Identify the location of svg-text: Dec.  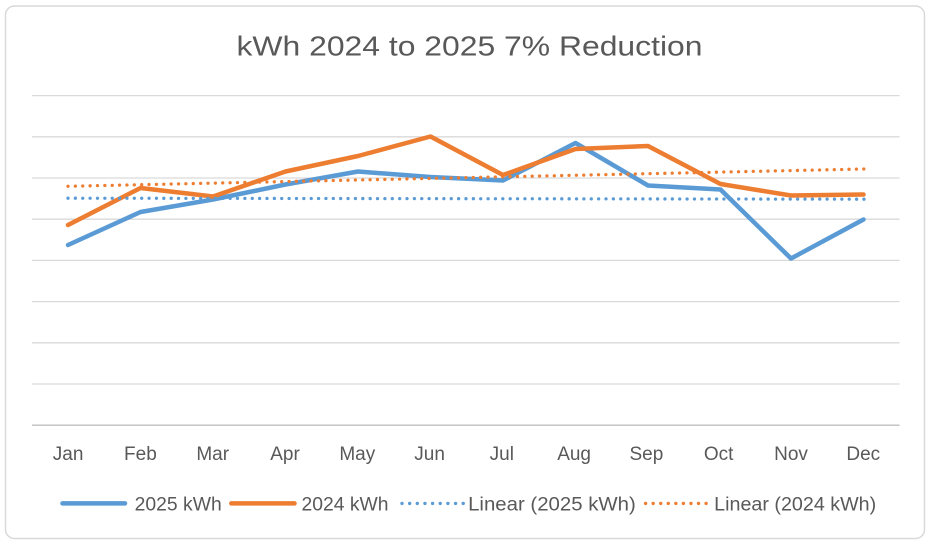
(863, 454).